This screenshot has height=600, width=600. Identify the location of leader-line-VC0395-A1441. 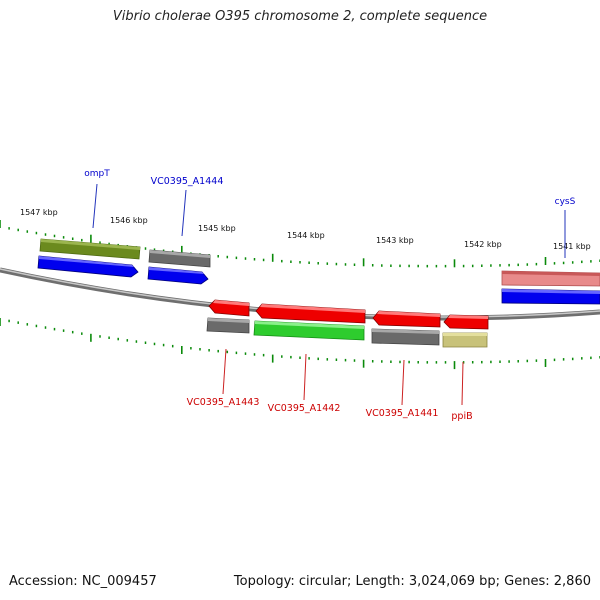
(403, 382).